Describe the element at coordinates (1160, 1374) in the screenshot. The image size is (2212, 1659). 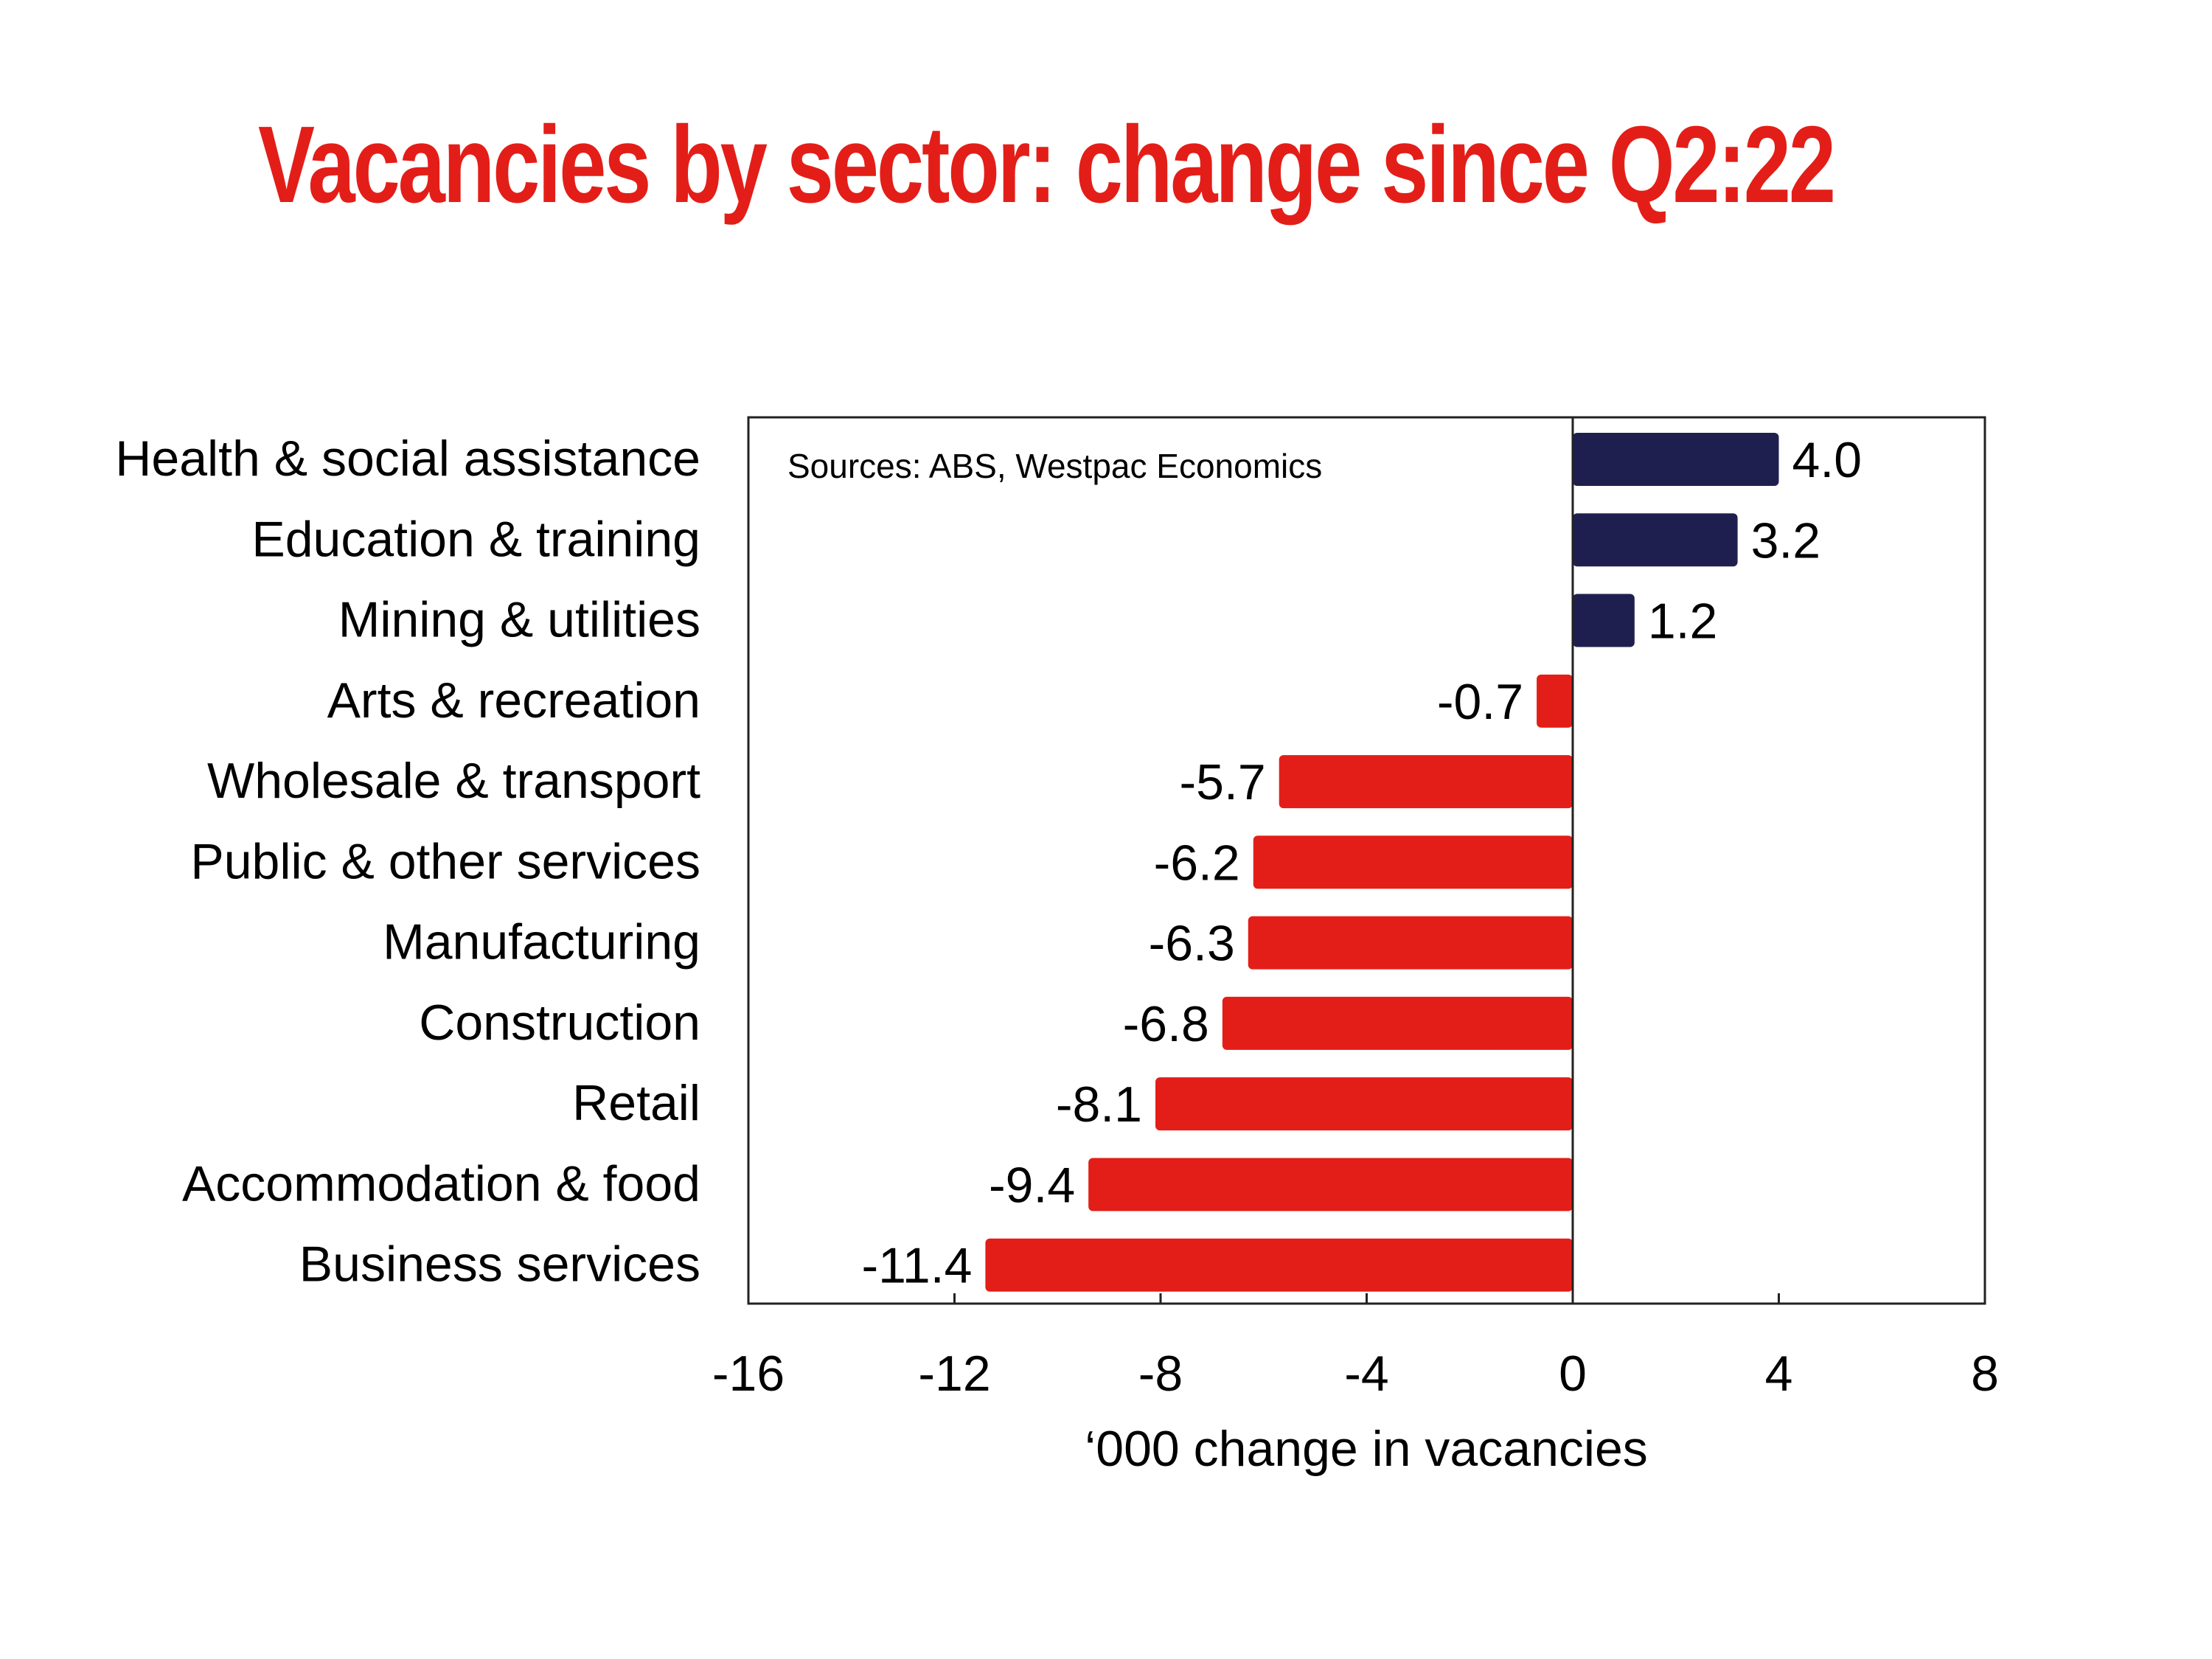
I see `x-tick-label: -8` at that location.